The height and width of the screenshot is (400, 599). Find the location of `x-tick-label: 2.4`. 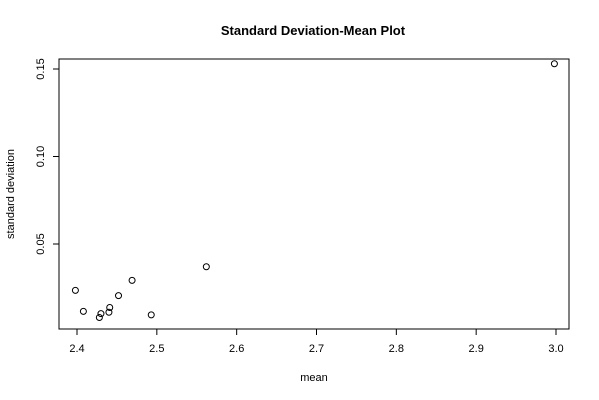

x-tick-label: 2.4 is located at coordinates (76, 349).